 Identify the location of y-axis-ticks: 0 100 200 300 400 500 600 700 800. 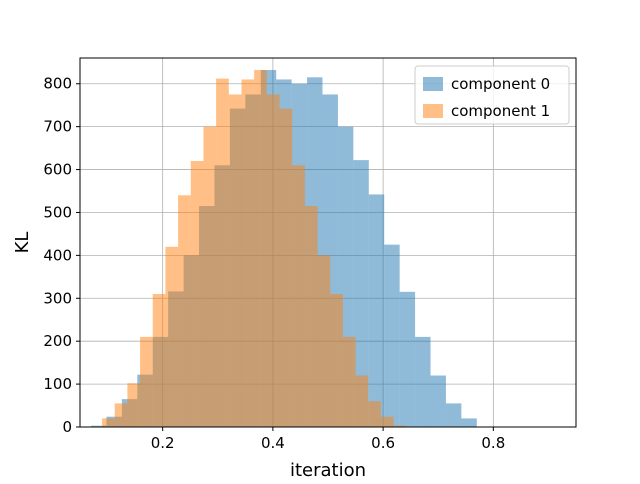
(61, 255).